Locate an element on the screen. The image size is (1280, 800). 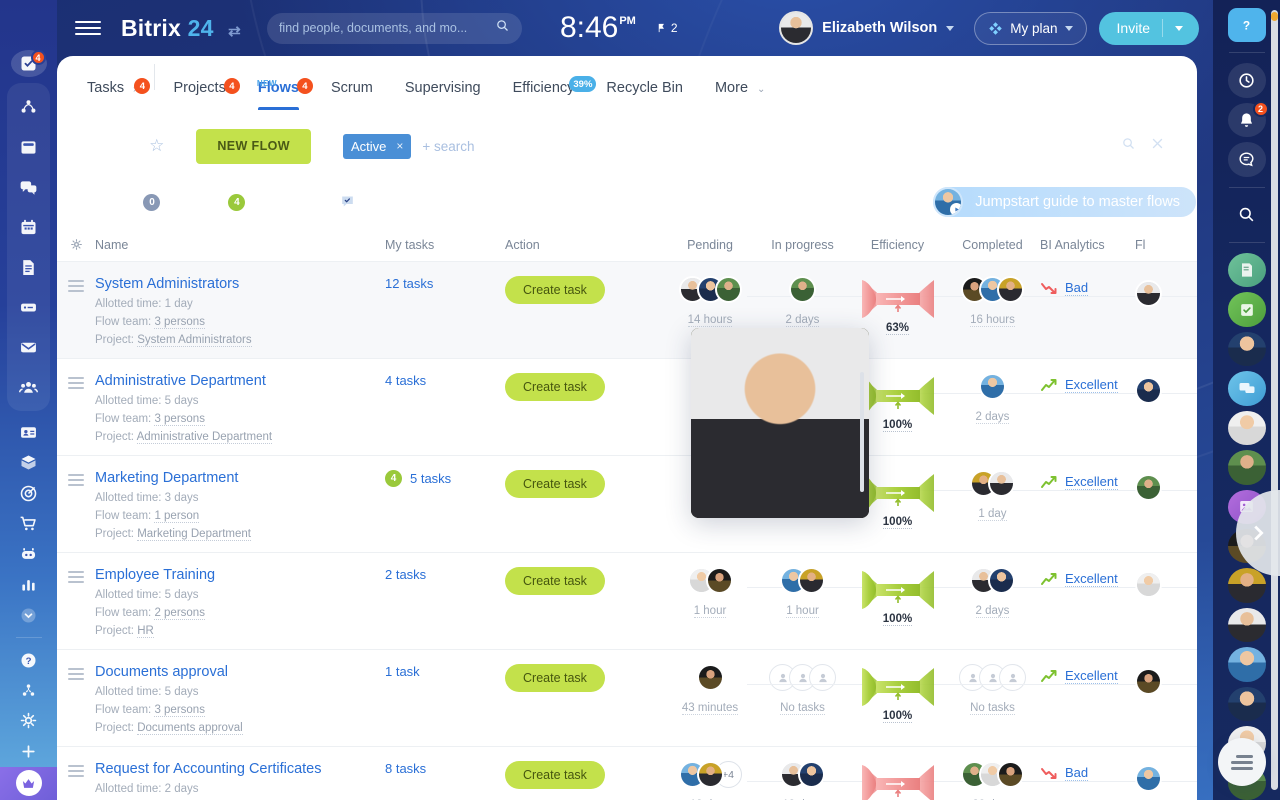
flow-name-link: Documents approval is located at coordinates (161, 672).